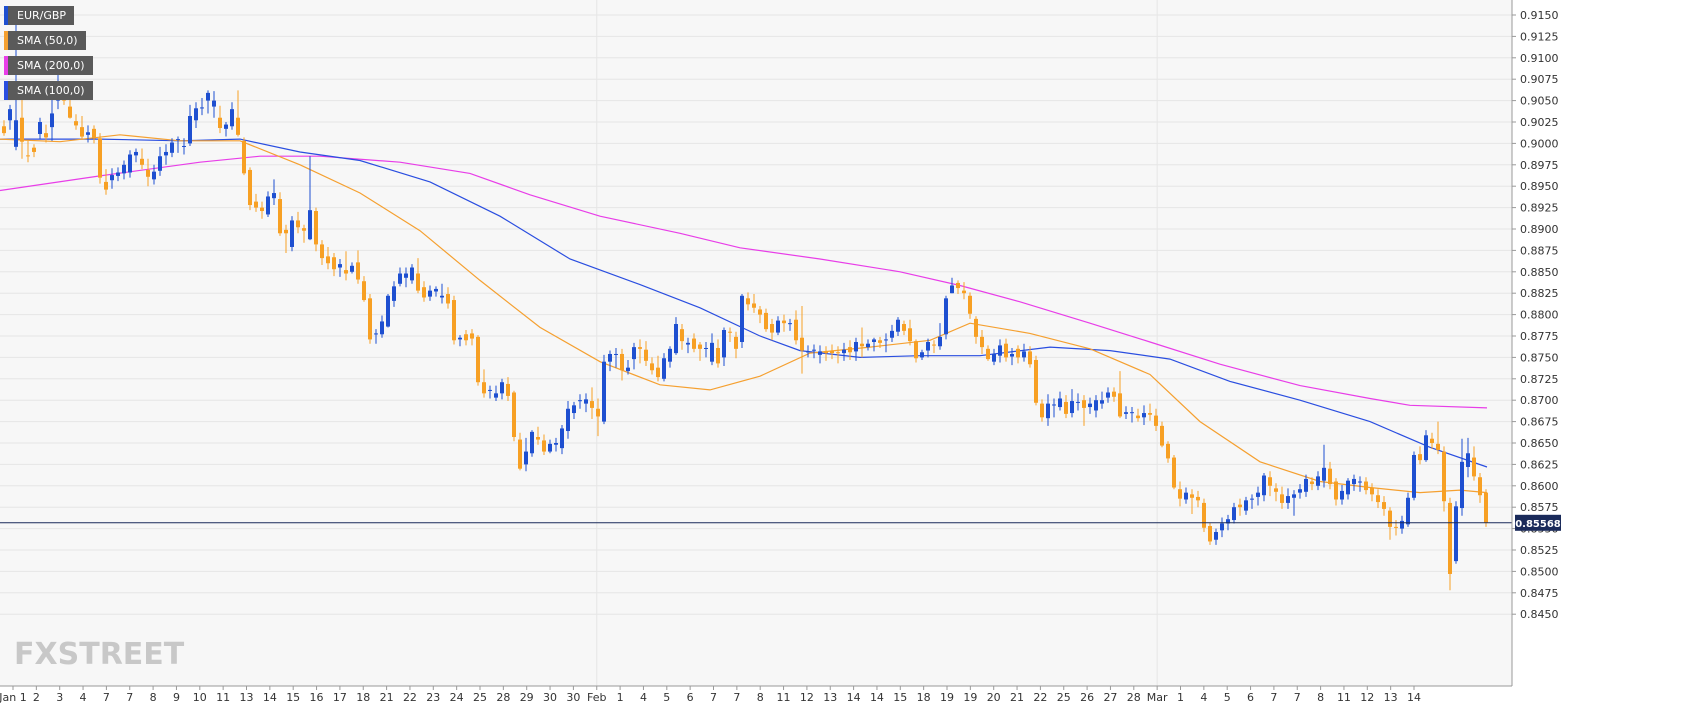 This screenshot has height=712, width=1707. Describe the element at coordinates (1539, 58) in the screenshot. I see `y-tick-label: 0.9100` at that location.